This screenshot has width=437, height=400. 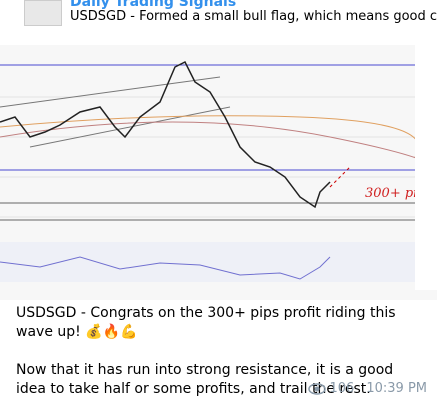 I want to click on message-meta: 106 10:39 PM, so click(x=367, y=388).